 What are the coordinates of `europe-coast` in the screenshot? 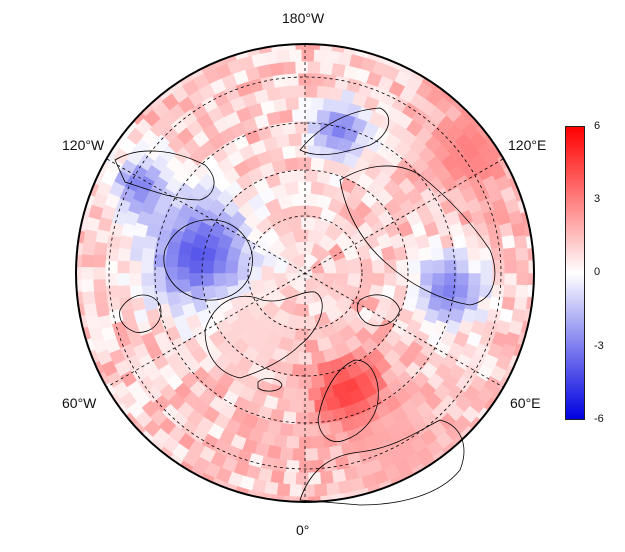 It's located at (382, 462).